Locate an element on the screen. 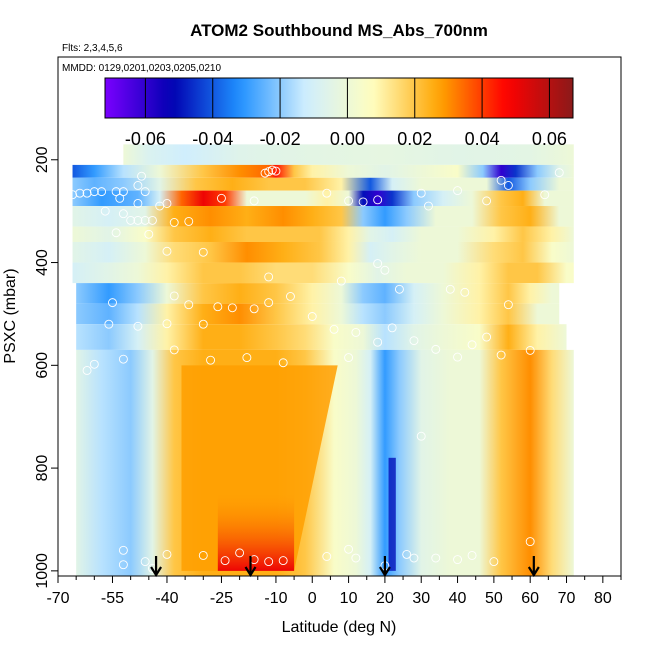 Image resolution: width=650 pixels, height=650 pixels. x-axis: -70 -55 -40 -25 -10 0 10 20 30 40 50 60 70 80 is located at coordinates (334, 591).